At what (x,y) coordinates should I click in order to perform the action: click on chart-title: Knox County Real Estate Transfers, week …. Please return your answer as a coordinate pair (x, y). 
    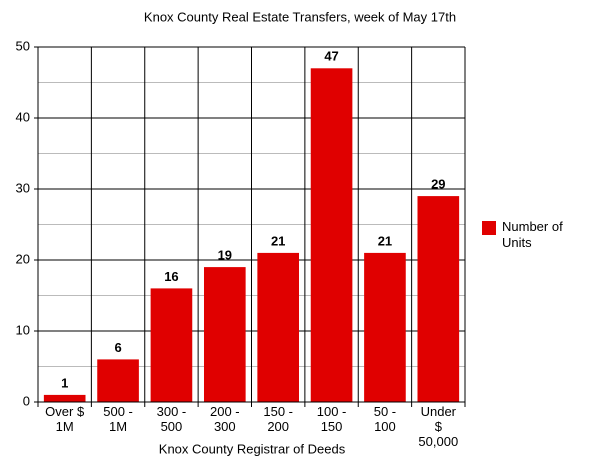
    Looking at the image, I should click on (300, 16).